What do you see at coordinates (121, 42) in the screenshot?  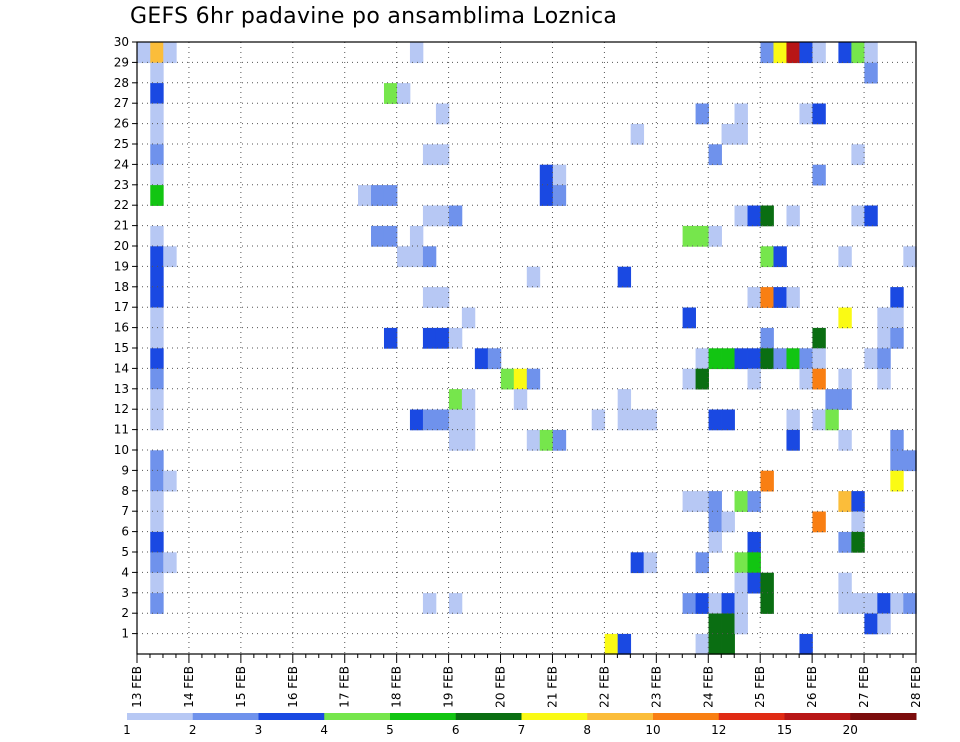 I see `y-tick-label: 30` at bounding box center [121, 42].